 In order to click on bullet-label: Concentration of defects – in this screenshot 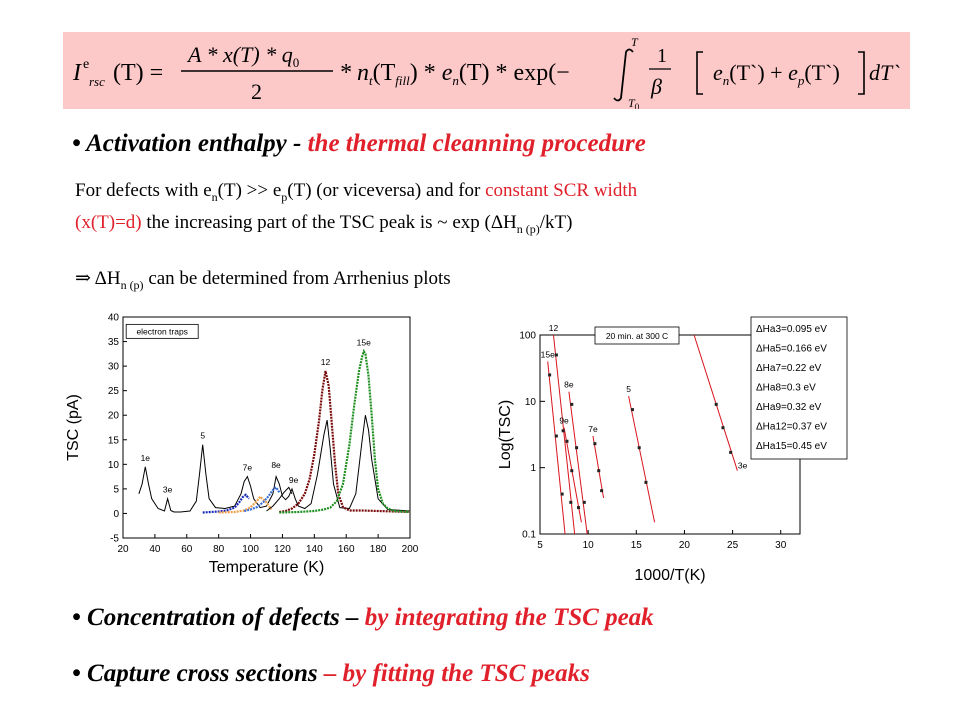, I will do `click(226, 617)`.